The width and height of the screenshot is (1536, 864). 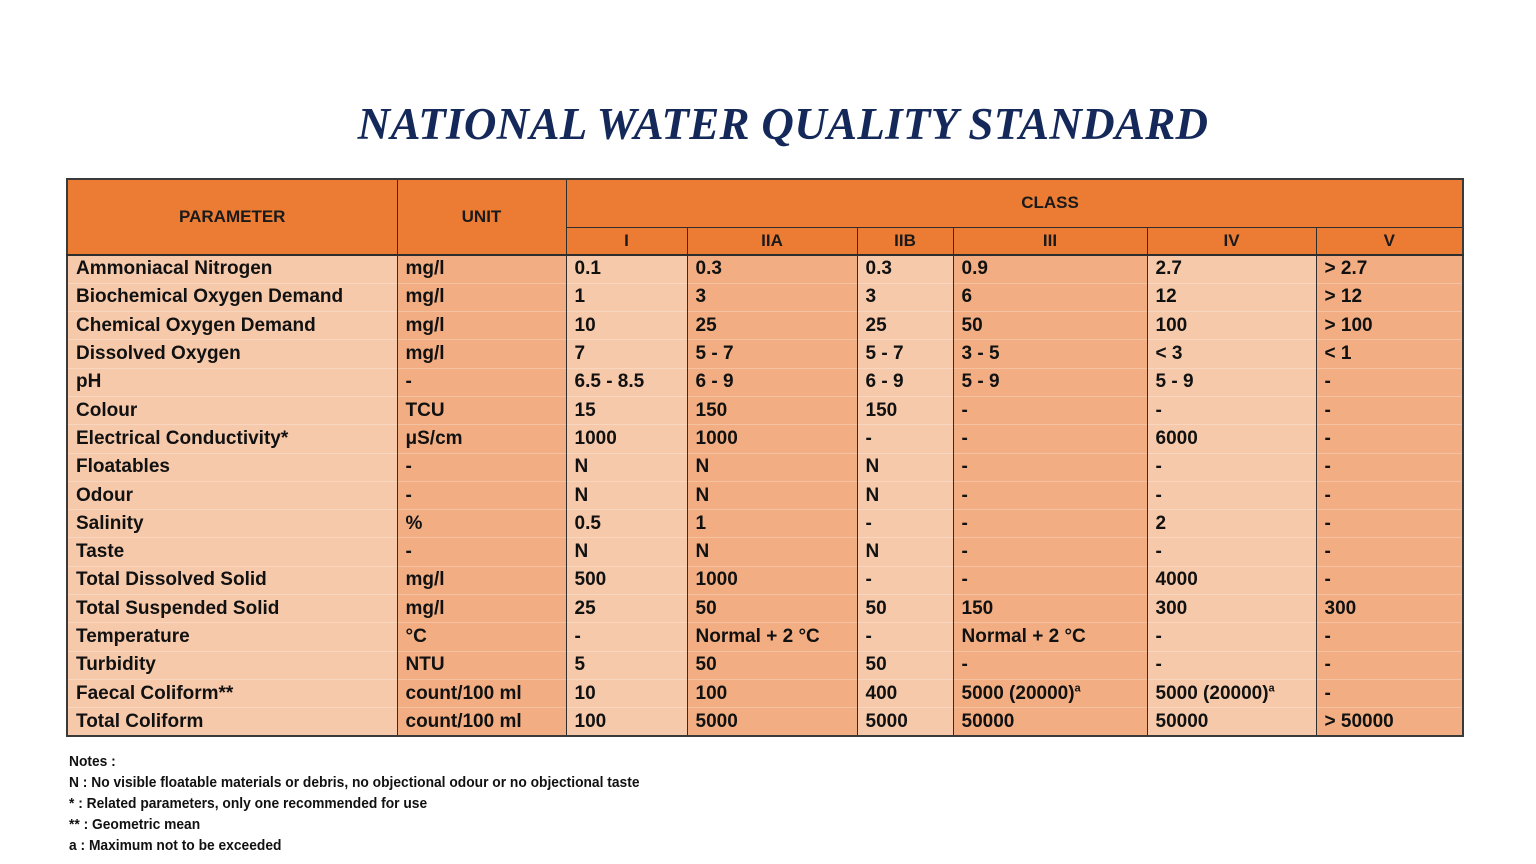 What do you see at coordinates (905, 241) in the screenshot?
I see `header-class-iib: IIB` at bounding box center [905, 241].